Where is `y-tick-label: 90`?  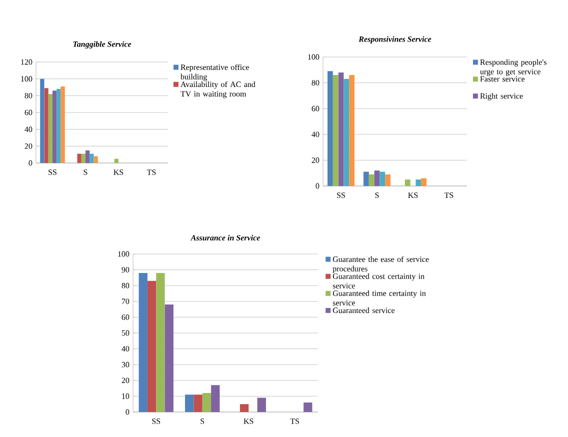
y-tick-label: 90 is located at coordinates (126, 269).